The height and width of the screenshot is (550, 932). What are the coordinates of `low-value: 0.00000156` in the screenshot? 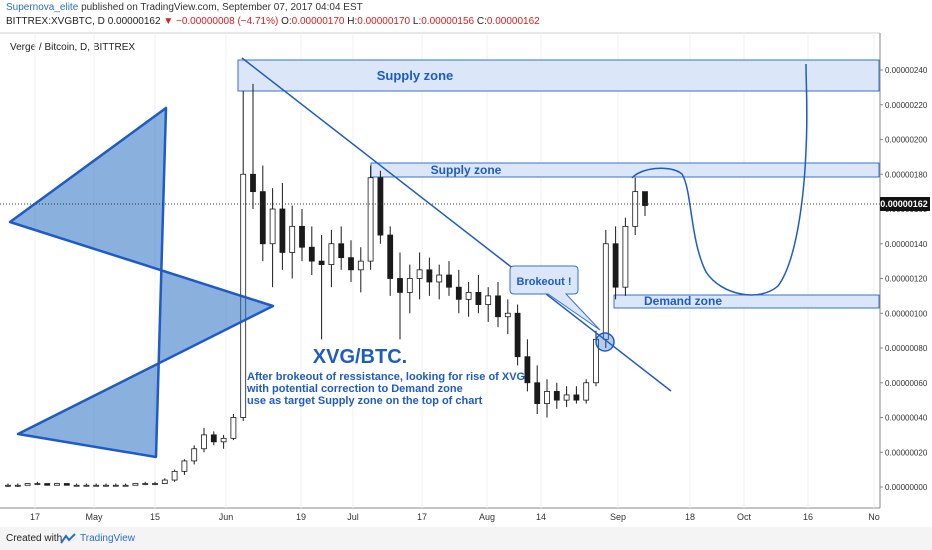 It's located at (448, 21).